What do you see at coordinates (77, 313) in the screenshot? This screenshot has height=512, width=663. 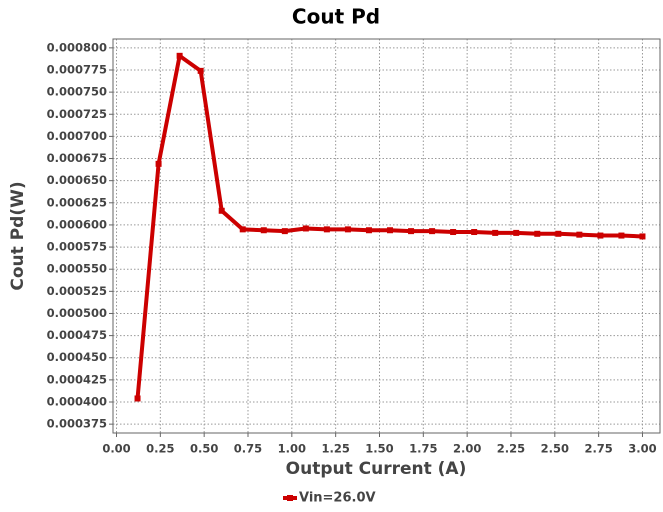 I see `y-tick-label: 0.000500` at bounding box center [77, 313].